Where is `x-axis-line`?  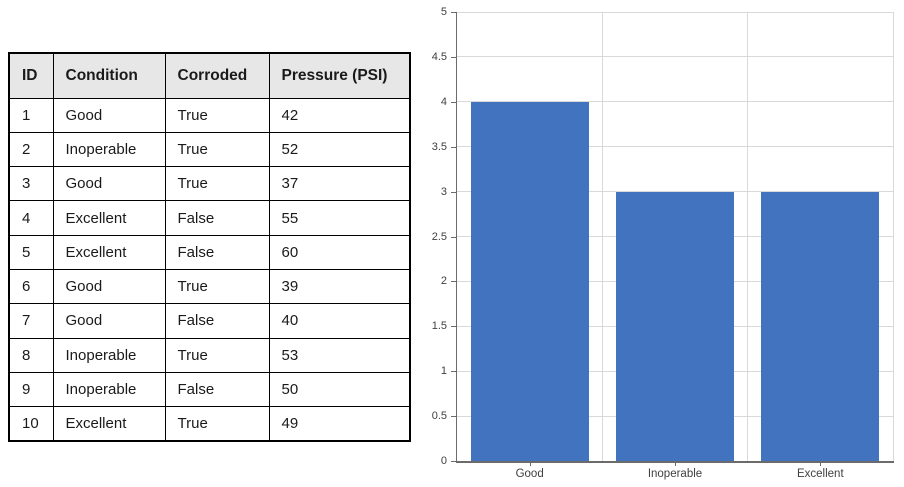 x-axis-line is located at coordinates (674, 462).